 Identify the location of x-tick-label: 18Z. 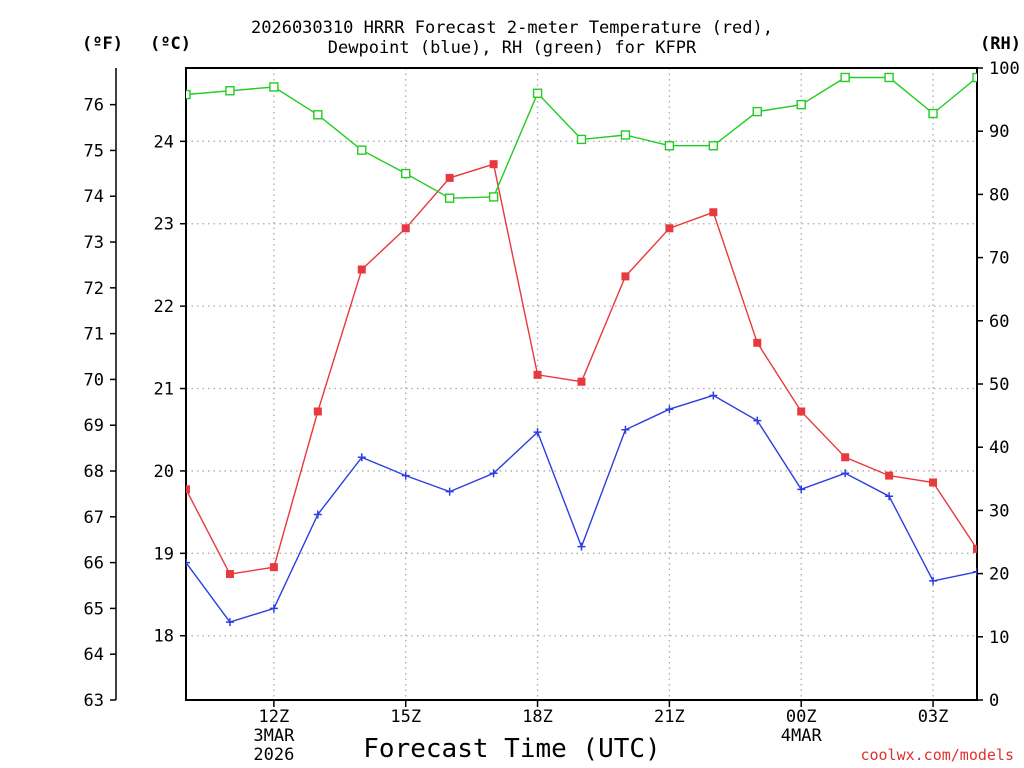
(537, 717).